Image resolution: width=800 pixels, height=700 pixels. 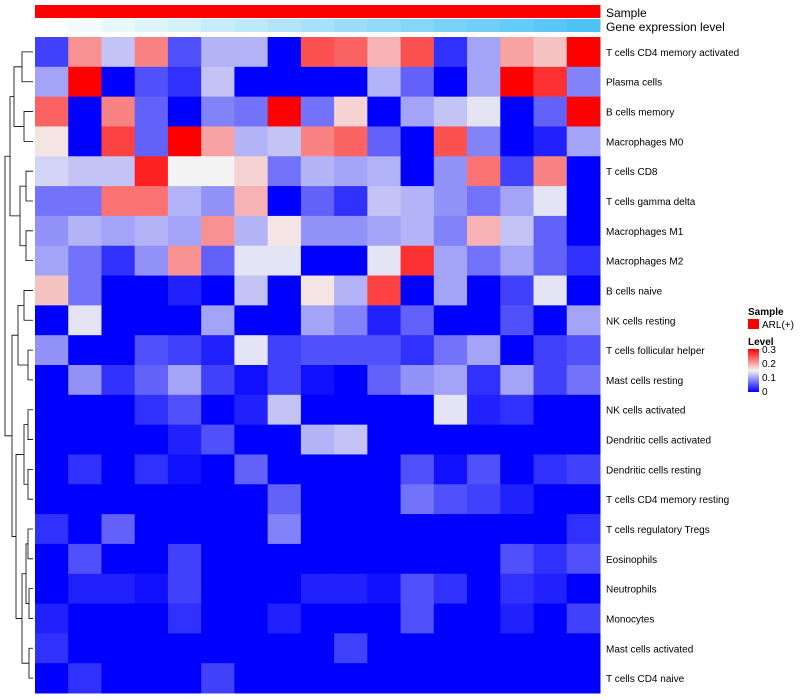 I want to click on legend-level-tick: 0.3, so click(x=769, y=350).